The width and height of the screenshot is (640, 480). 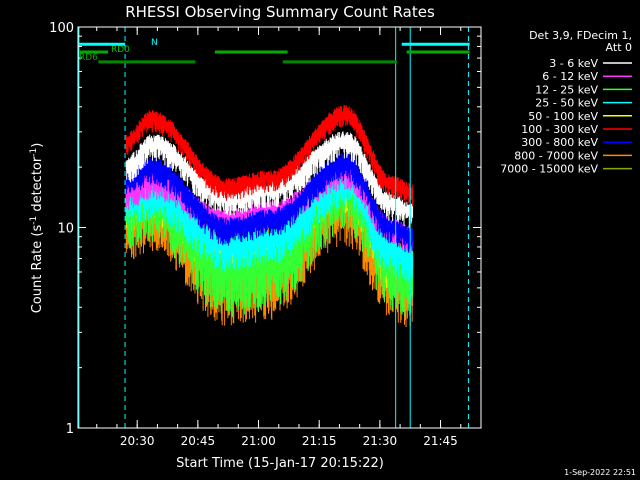 I want to click on legend-label-8: 800 - 7000 keV, so click(x=556, y=155).